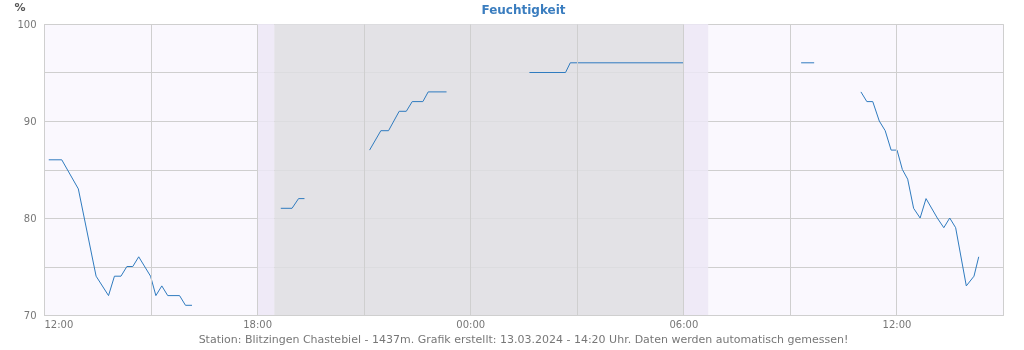 Image resolution: width=1024 pixels, height=350 pixels. What do you see at coordinates (27, 24) in the screenshot?
I see `y-tick-label: 100` at bounding box center [27, 24].